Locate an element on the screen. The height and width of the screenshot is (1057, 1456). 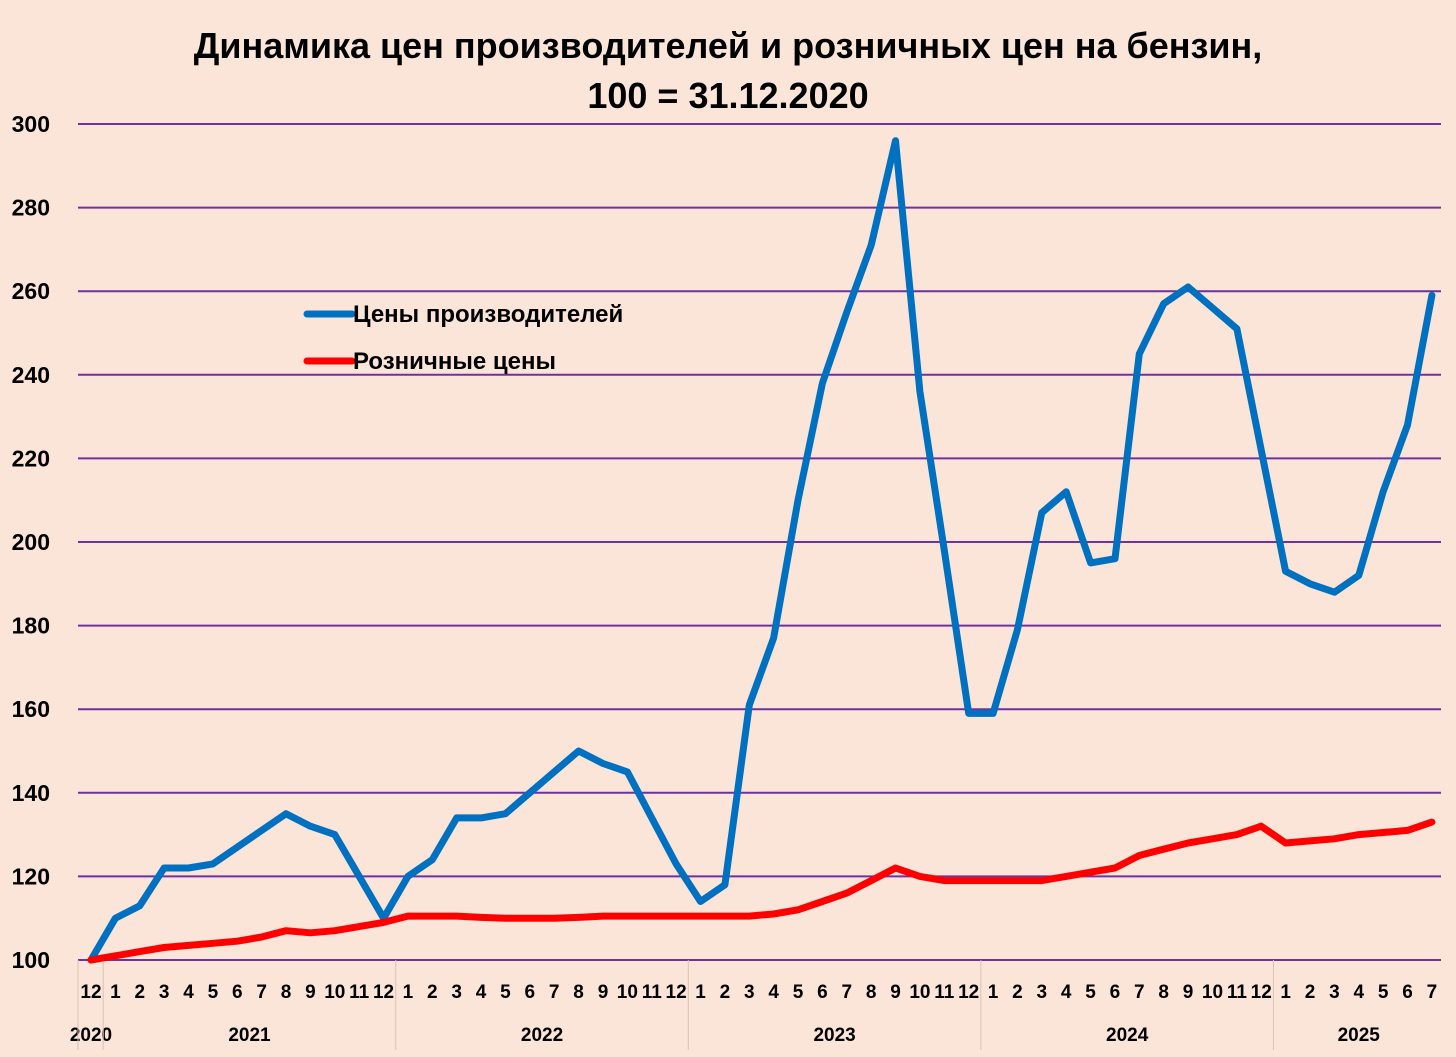
y-tick-label: 240 is located at coordinates (31, 375).